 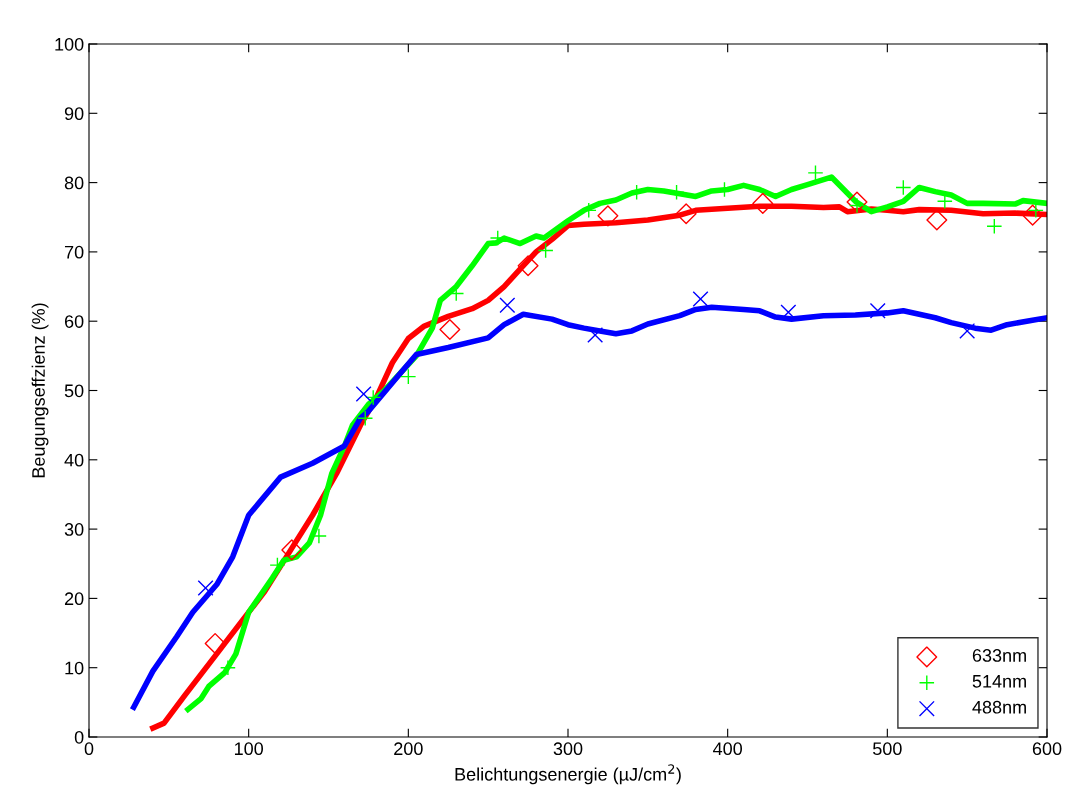 What do you see at coordinates (999, 655) in the screenshot?
I see `legend-label: 633nm` at bounding box center [999, 655].